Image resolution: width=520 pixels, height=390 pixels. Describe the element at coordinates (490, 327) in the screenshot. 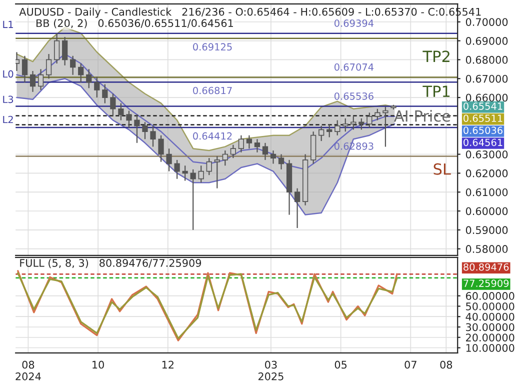

I see `y-tick-label: 30.00000` at that location.